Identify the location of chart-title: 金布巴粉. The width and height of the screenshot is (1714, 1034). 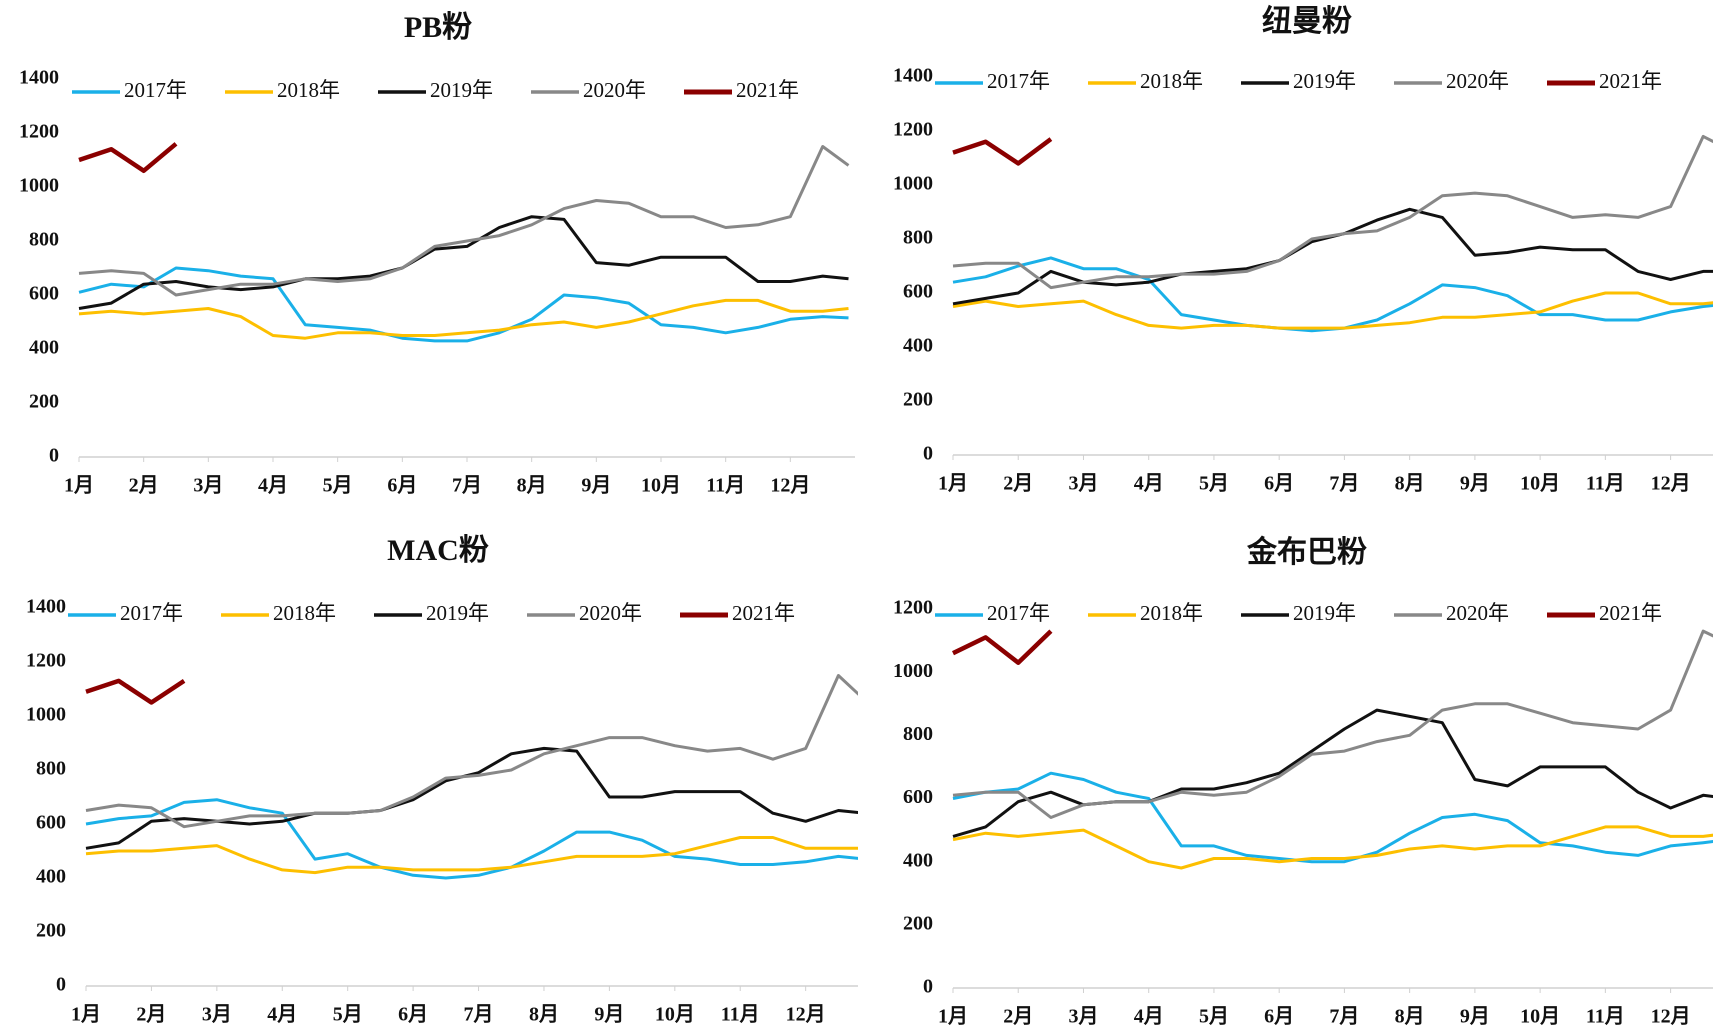
(1306, 552).